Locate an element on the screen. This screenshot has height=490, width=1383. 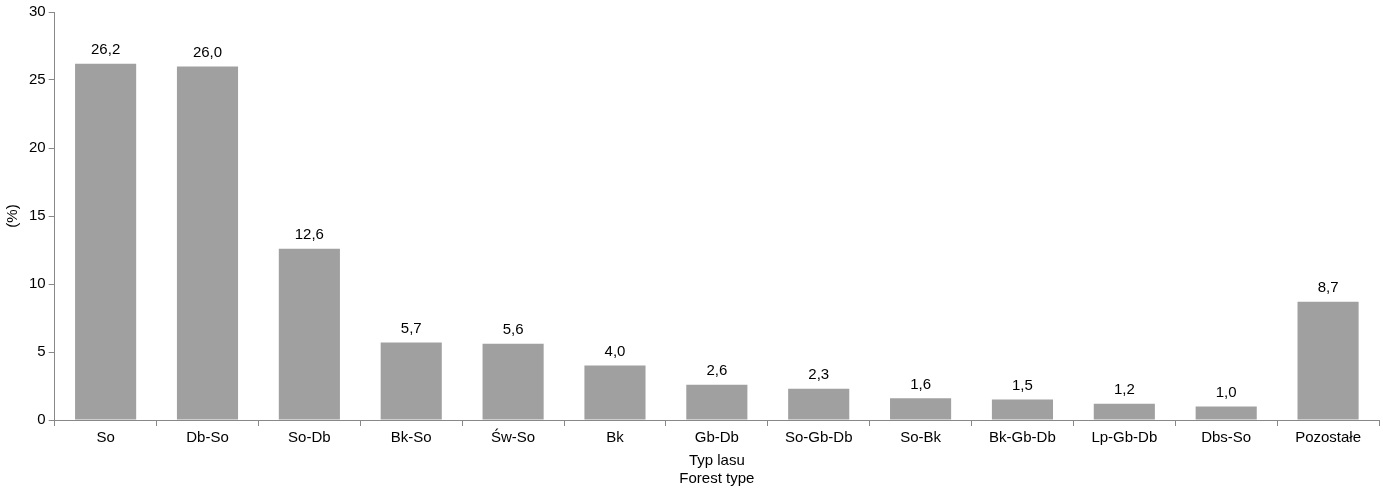
y-tick-label: 25 is located at coordinates (37, 79).